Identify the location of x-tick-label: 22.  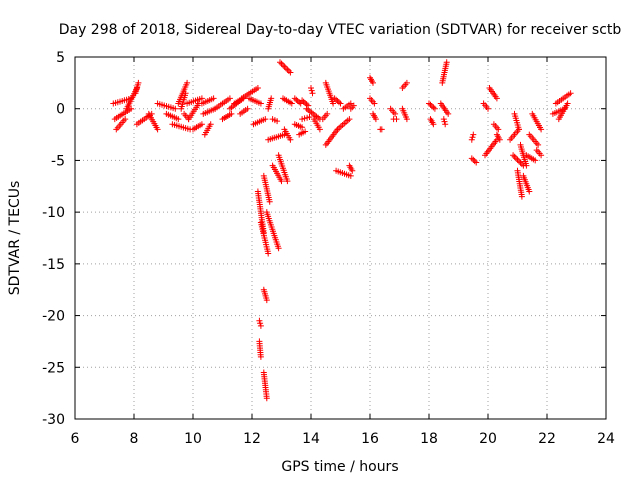
(547, 439).